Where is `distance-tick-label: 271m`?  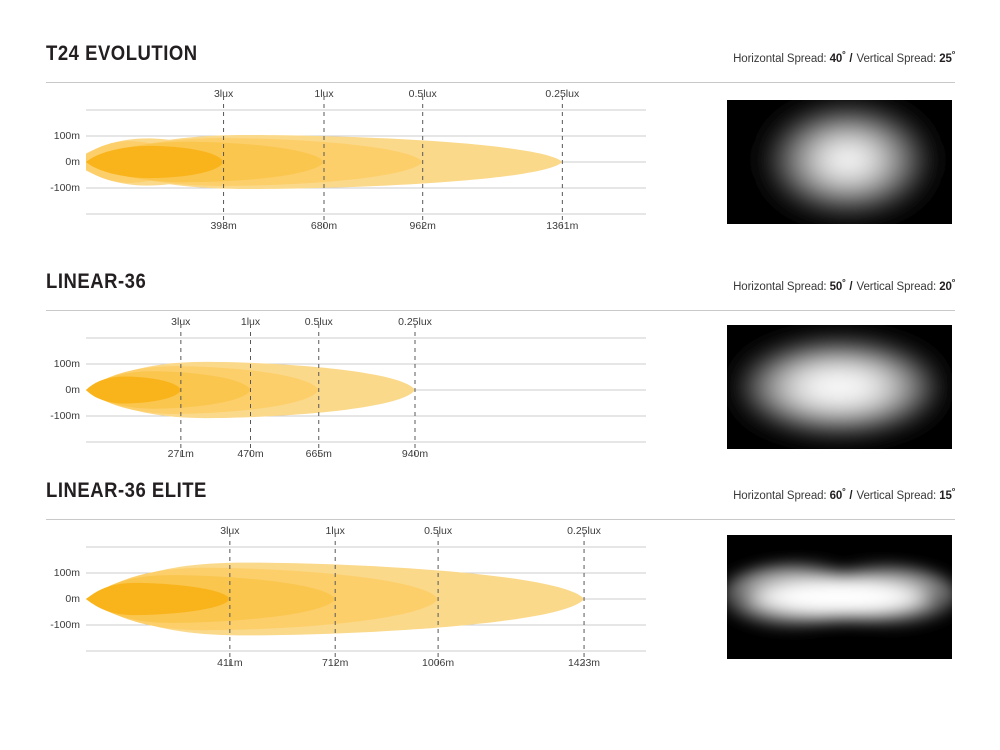
distance-tick-label: 271m is located at coordinates (180, 454).